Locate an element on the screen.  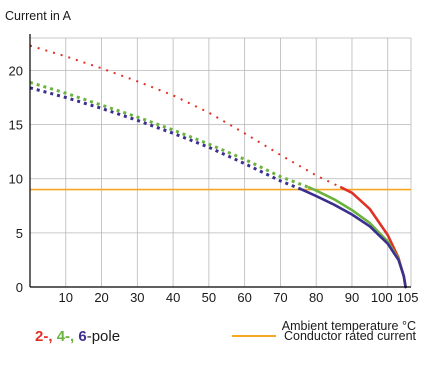
x-tick-label: 105 is located at coordinates (408, 297).